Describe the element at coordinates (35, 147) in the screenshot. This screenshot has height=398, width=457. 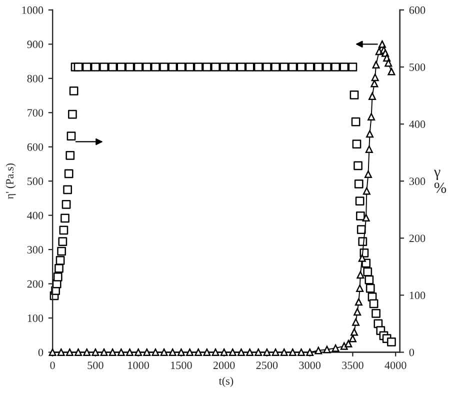
I see `y-tick-label: 600` at that location.